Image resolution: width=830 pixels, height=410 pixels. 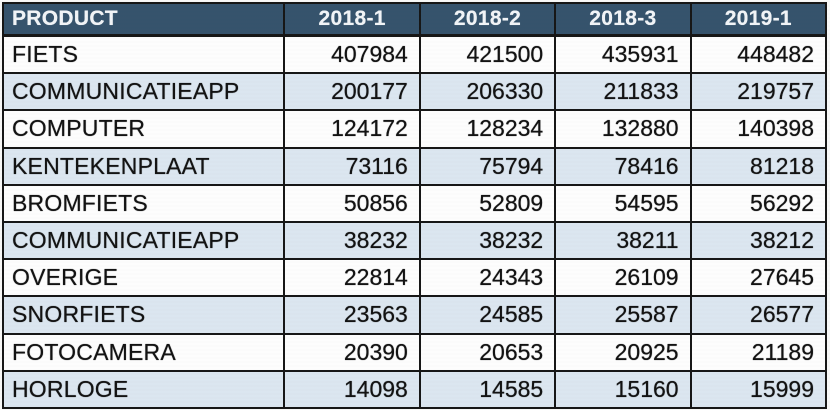 I want to click on table-row: COMPUTER 124172 128234 132880 140398, so click(x=414, y=129).